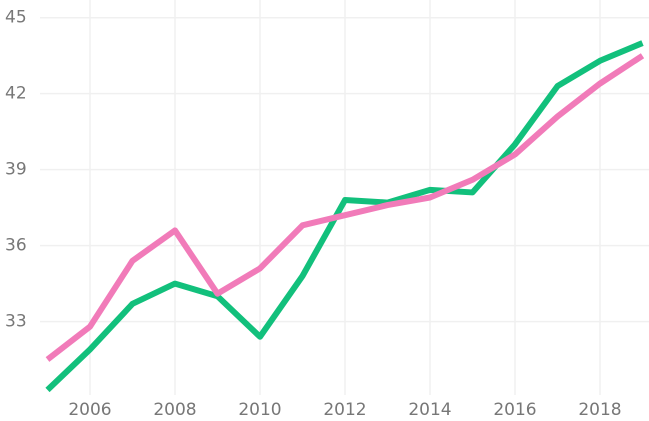  I want to click on y-tick-label: 36, so click(16, 246).